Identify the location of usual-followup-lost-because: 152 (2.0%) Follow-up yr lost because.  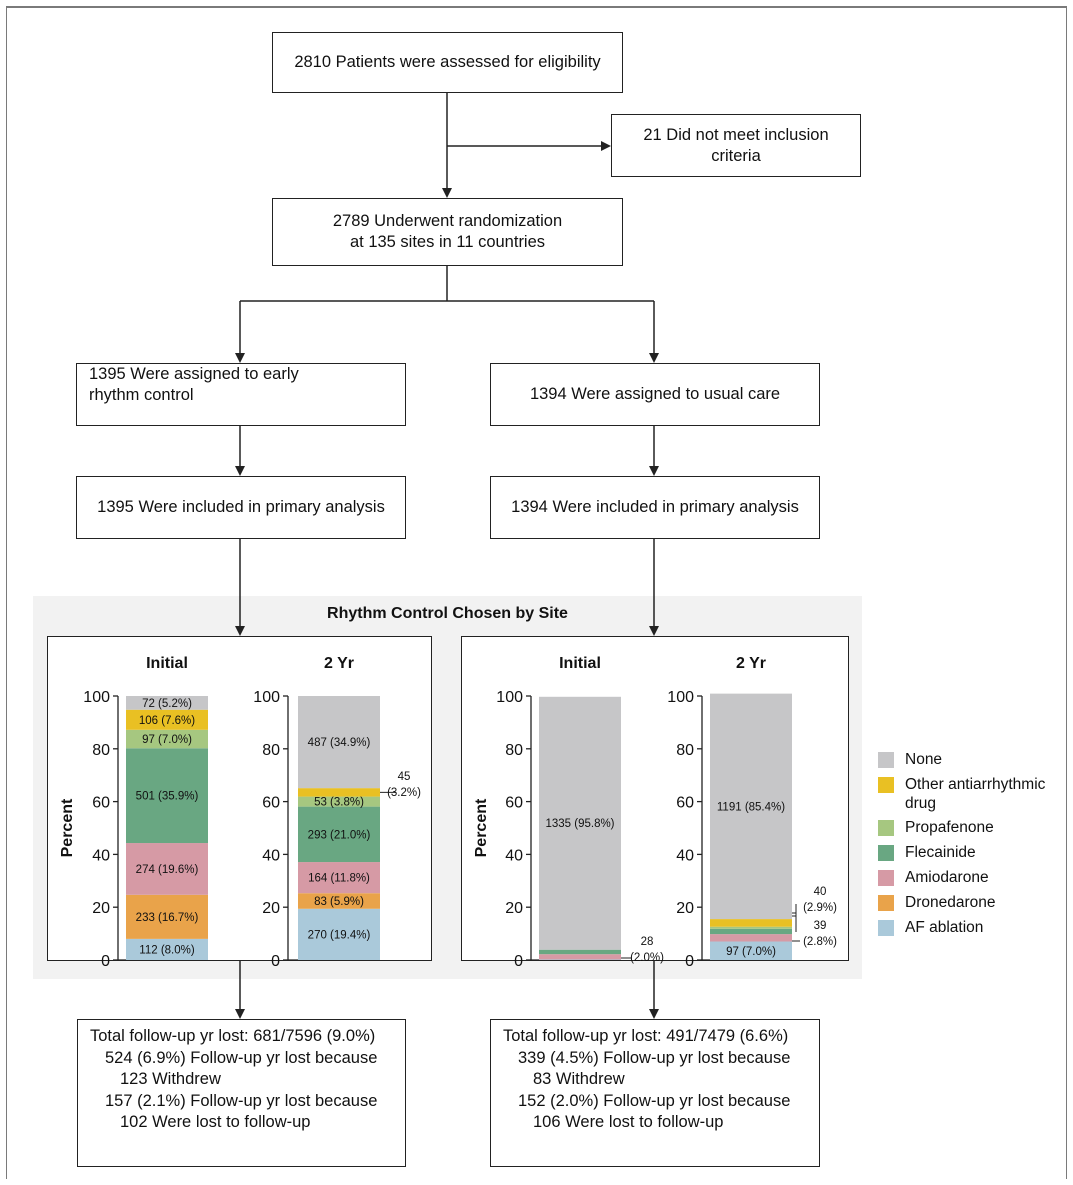
(654, 1100).